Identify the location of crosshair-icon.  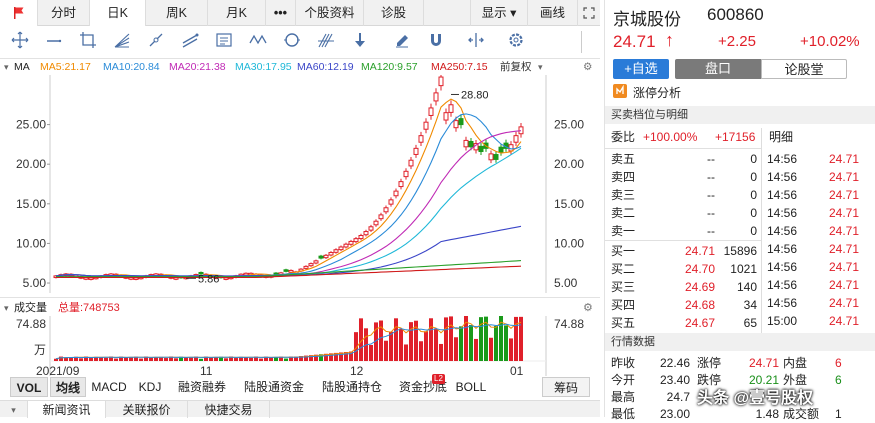
(20, 41).